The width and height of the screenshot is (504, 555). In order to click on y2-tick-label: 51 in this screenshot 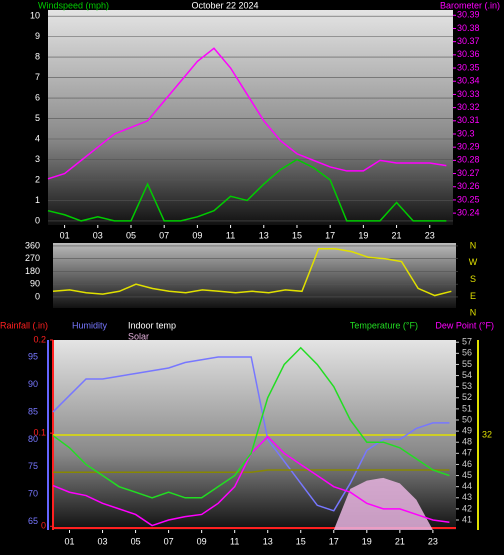, I will do `click(467, 408)`.